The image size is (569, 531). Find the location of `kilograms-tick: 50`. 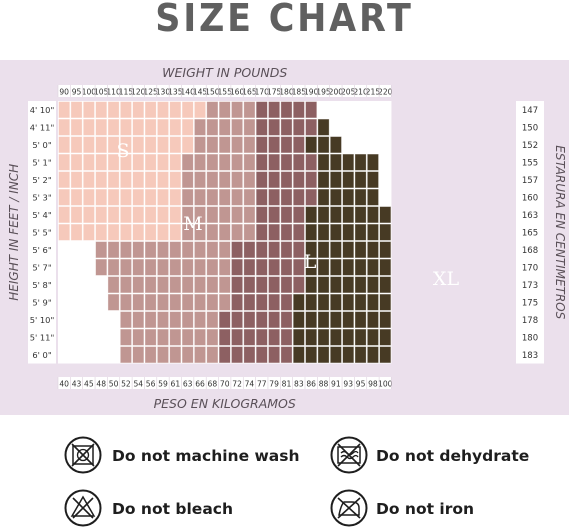

kilograms-tick: 50 is located at coordinates (114, 384).